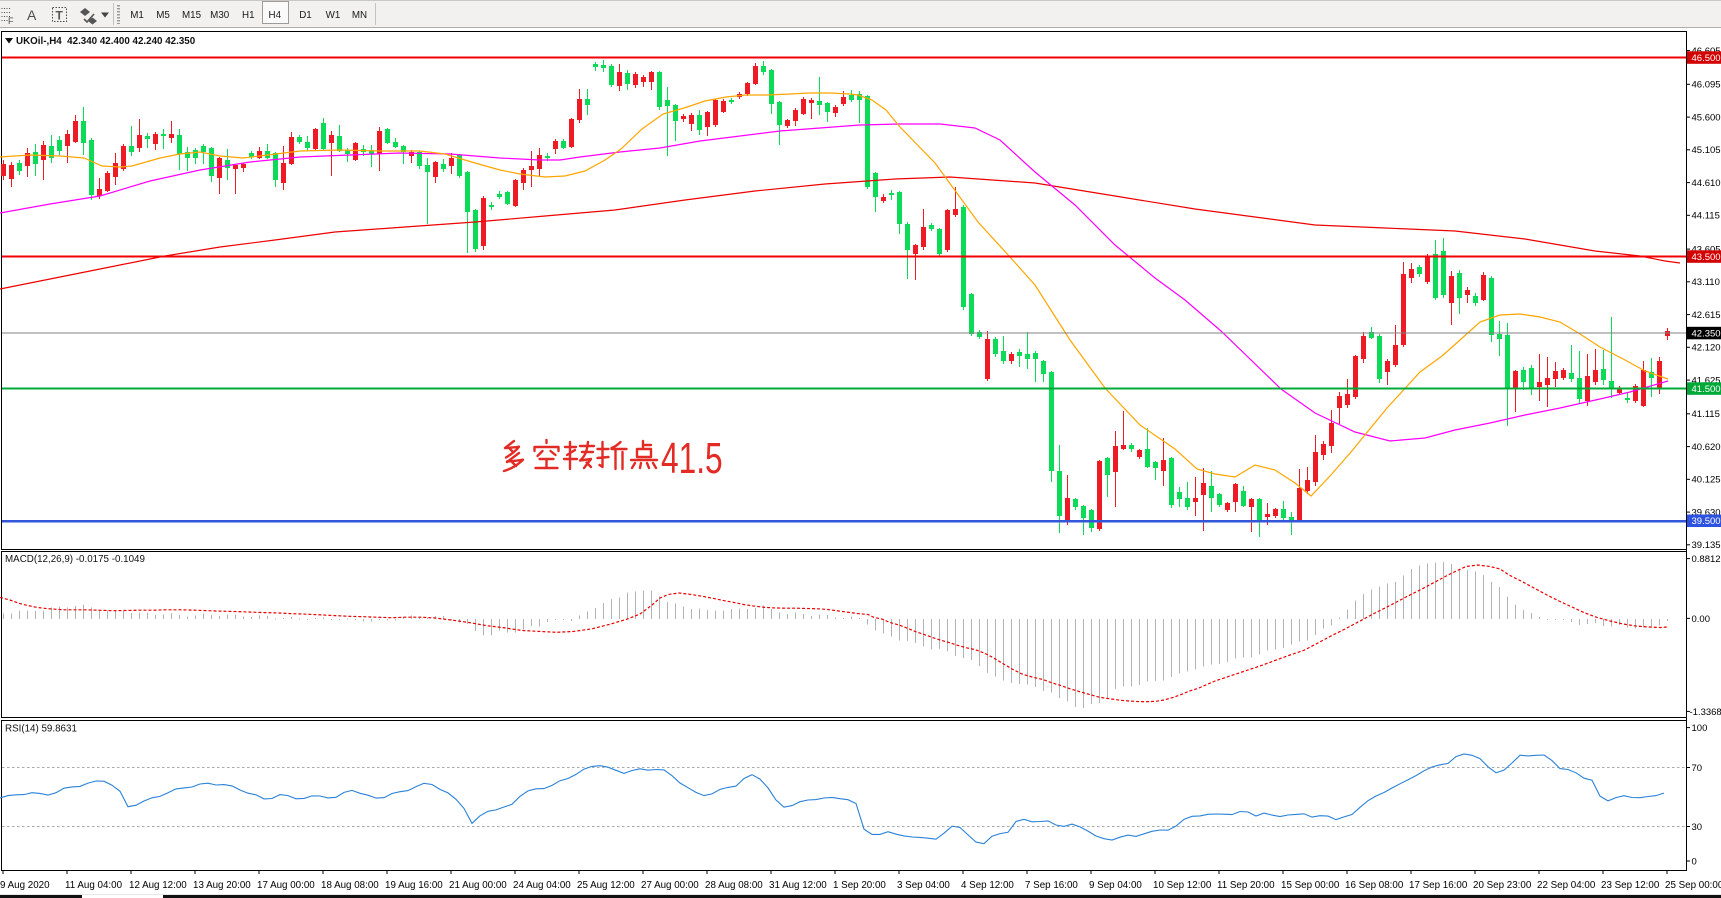 This screenshot has width=1721, height=898. What do you see at coordinates (798, 885) in the screenshot?
I see `svg-text: 31 Aug 12:00` at bounding box center [798, 885].